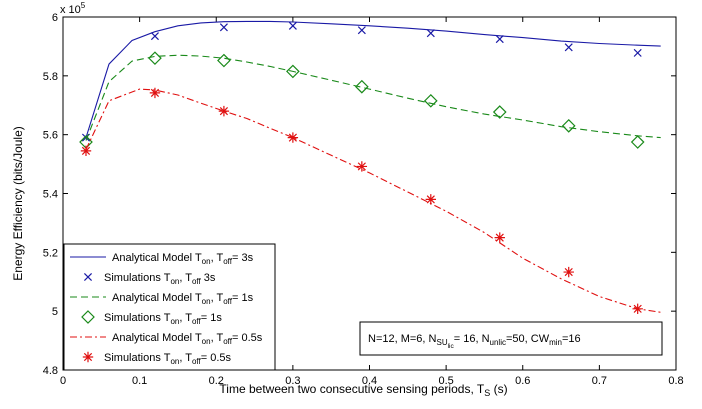  I want to click on y-tick-label: 4.8, so click(50, 371).